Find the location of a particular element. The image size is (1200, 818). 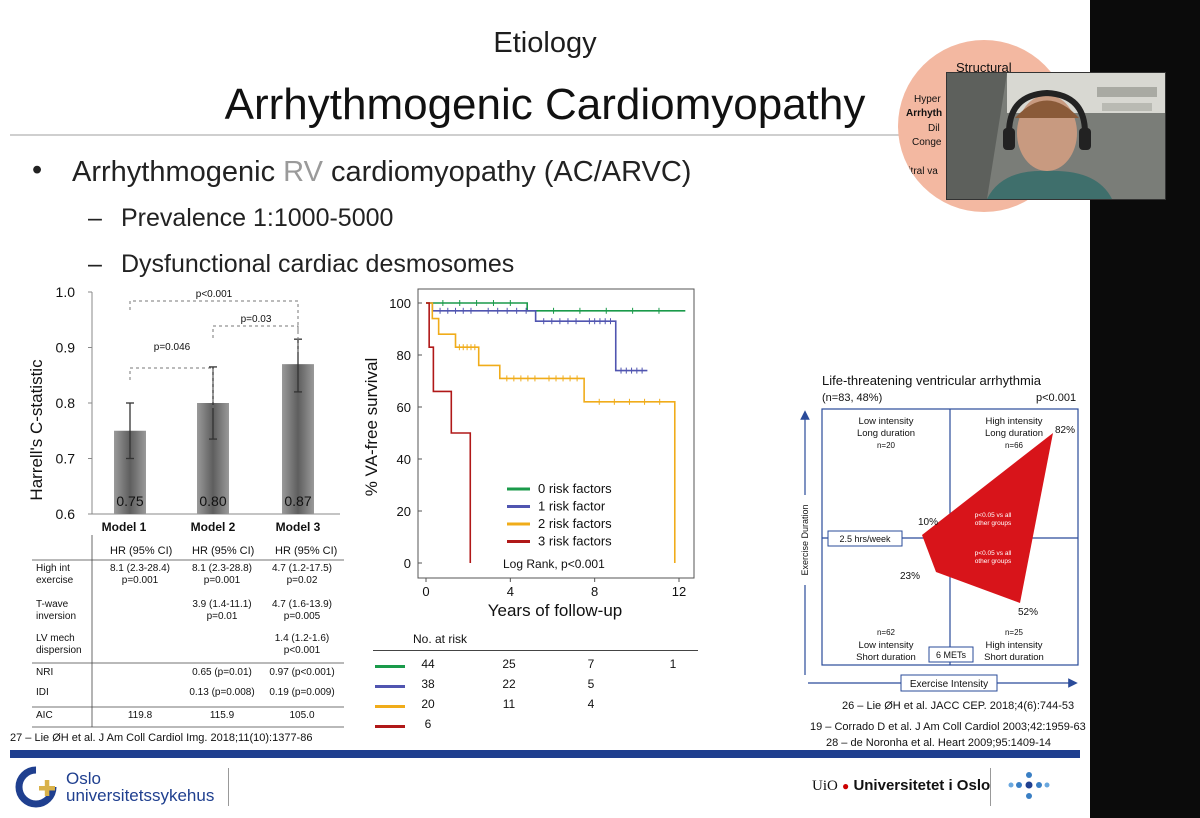

hr-row-label: AIC is located at coordinates (44, 715).